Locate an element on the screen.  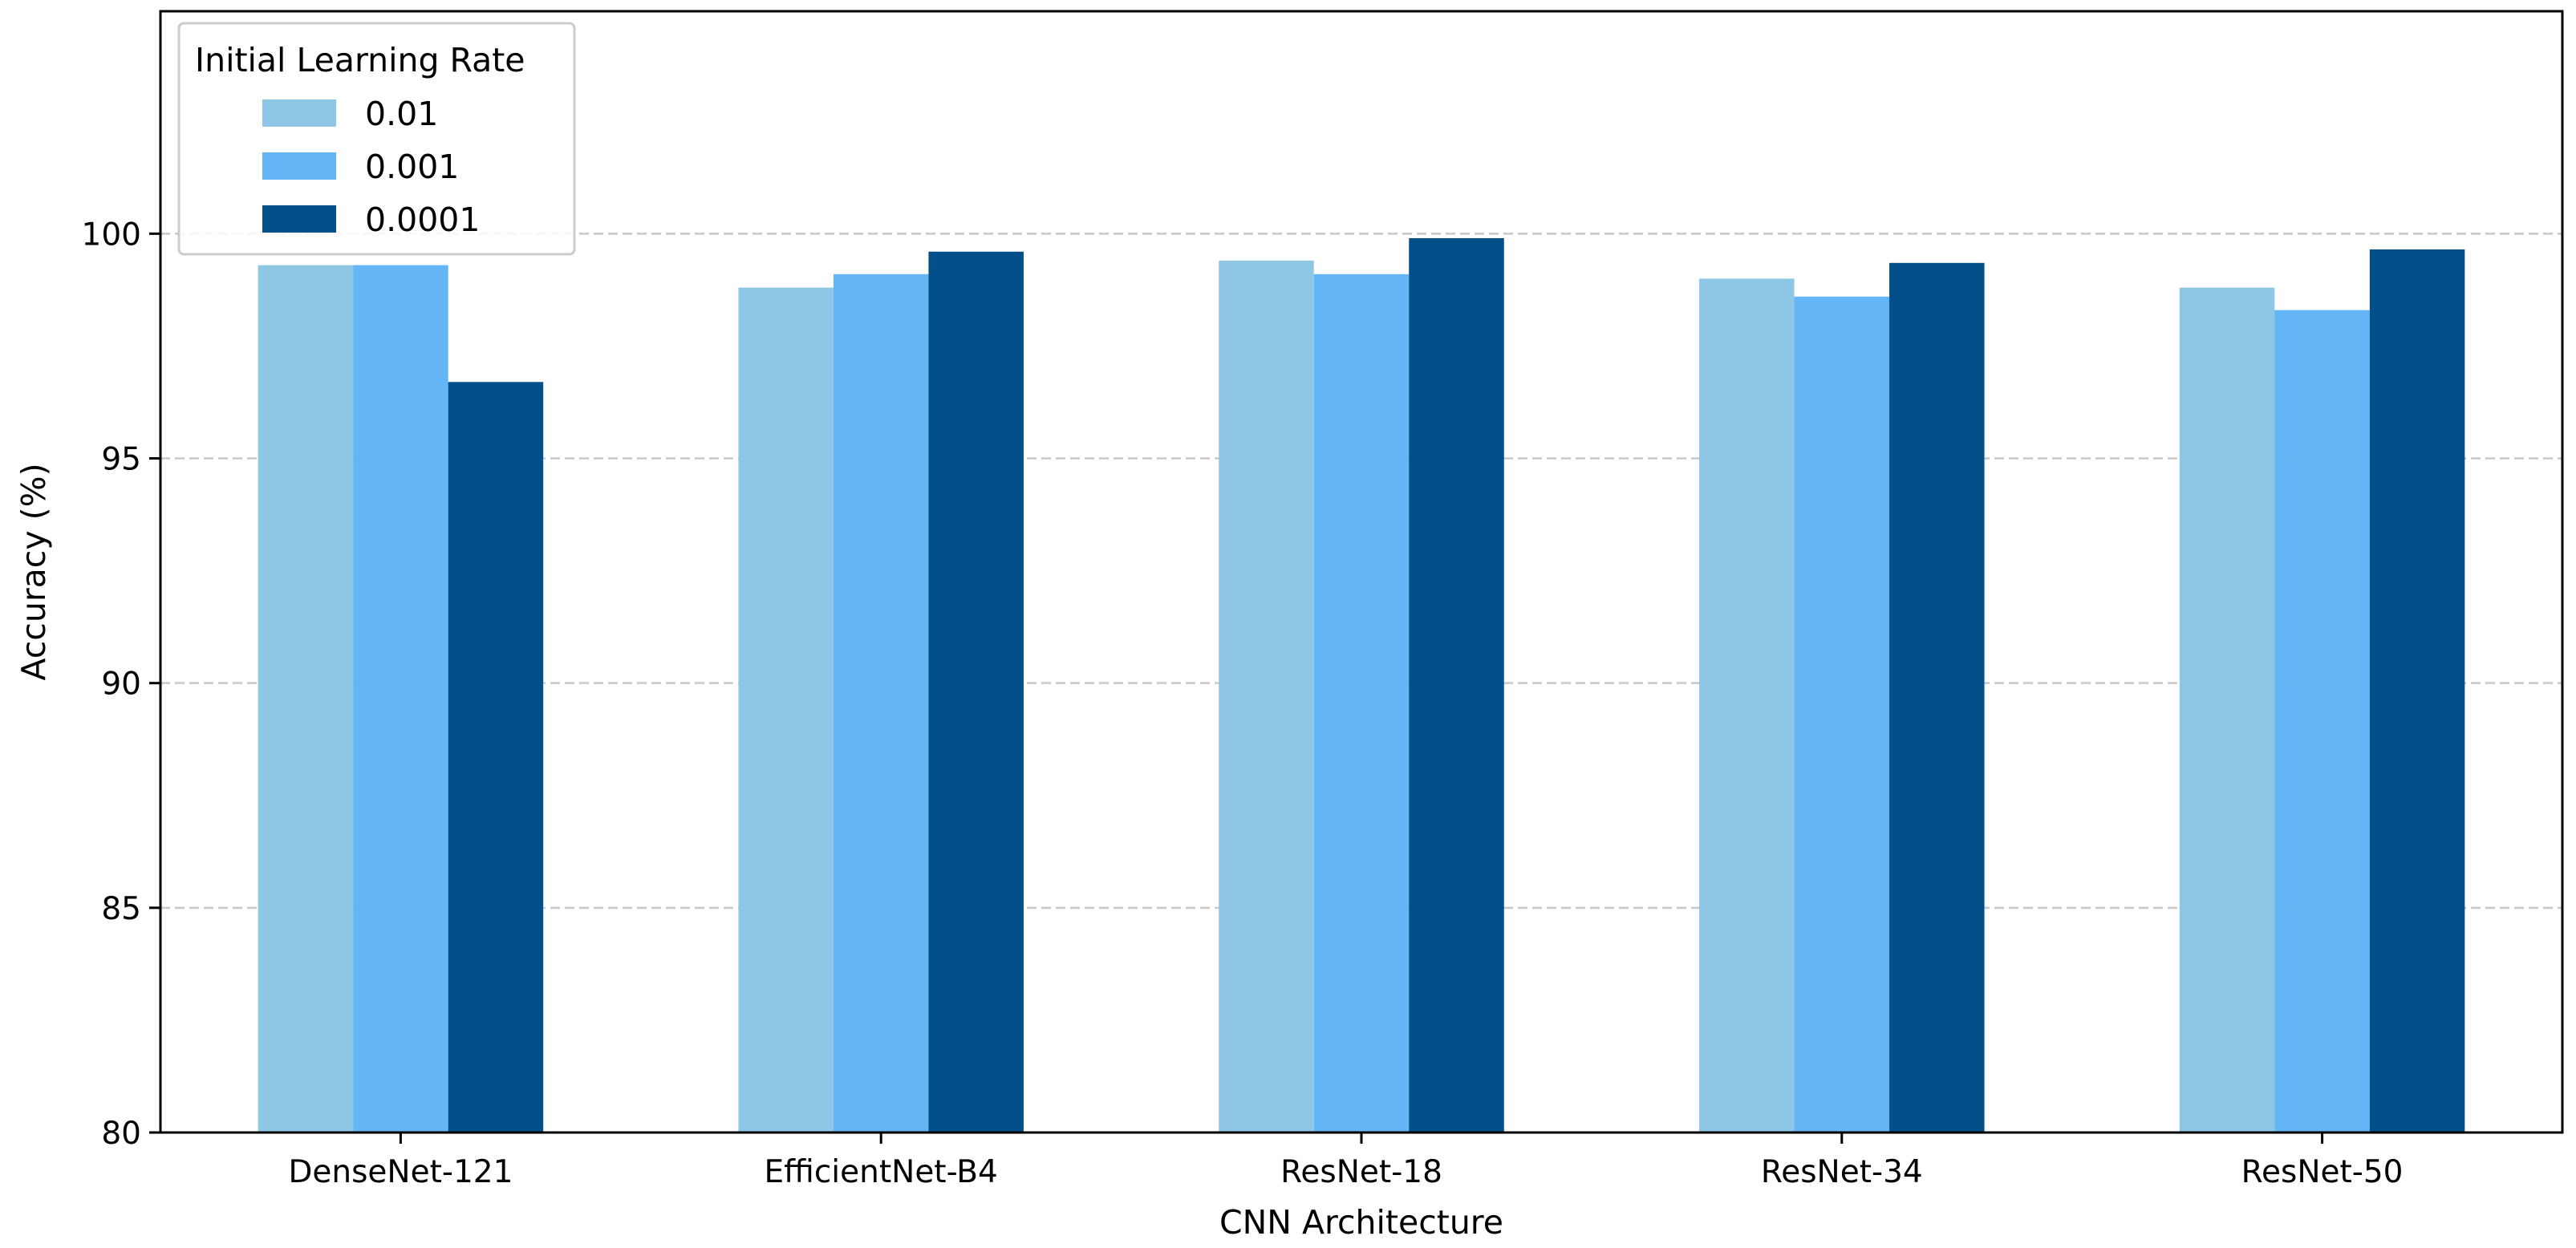
bar-efficientnet-b4-0.01 is located at coordinates (786, 710).